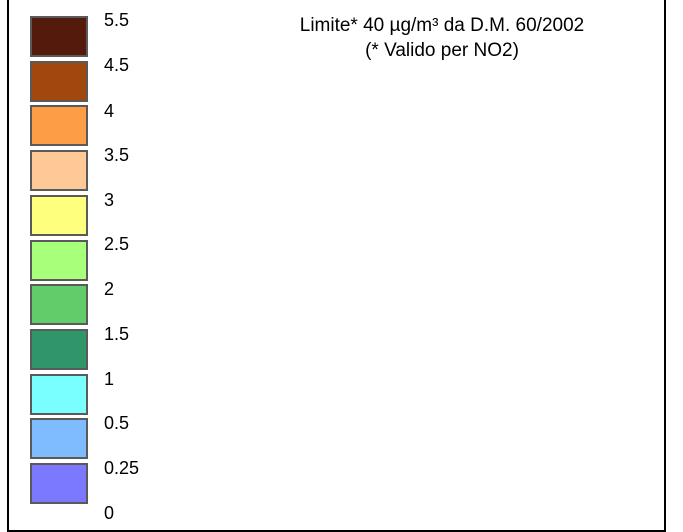 The height and width of the screenshot is (532, 683). Describe the element at coordinates (122, 468) in the screenshot. I see `legend-tick-label: 0.25` at that location.